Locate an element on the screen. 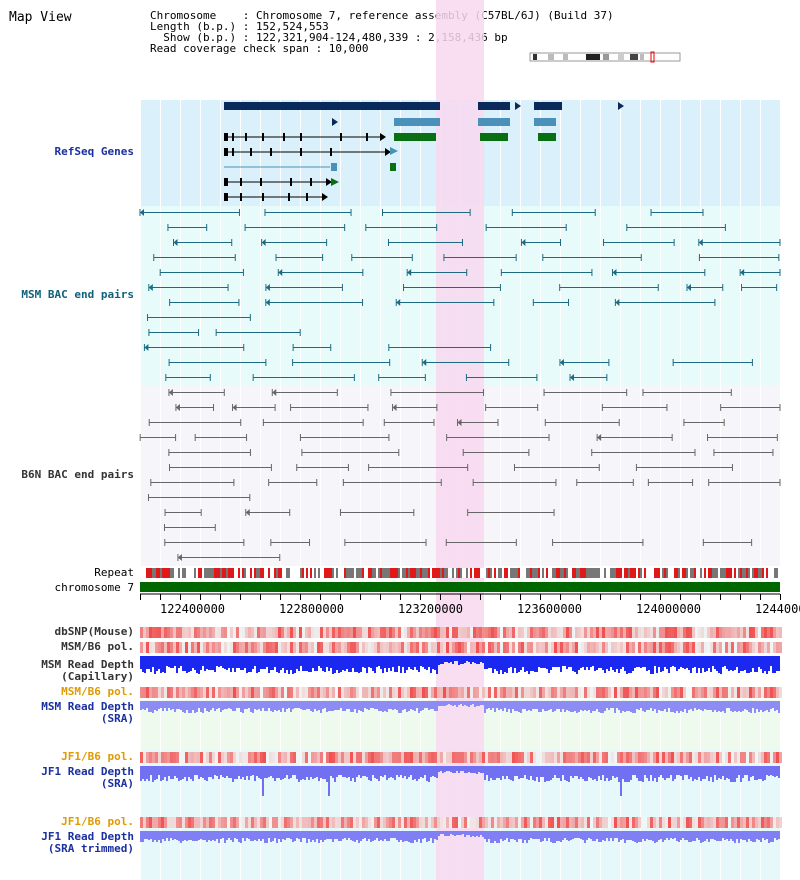  track-label-dbsnp: dbSNP(Mouse) is located at coordinates (94, 631).